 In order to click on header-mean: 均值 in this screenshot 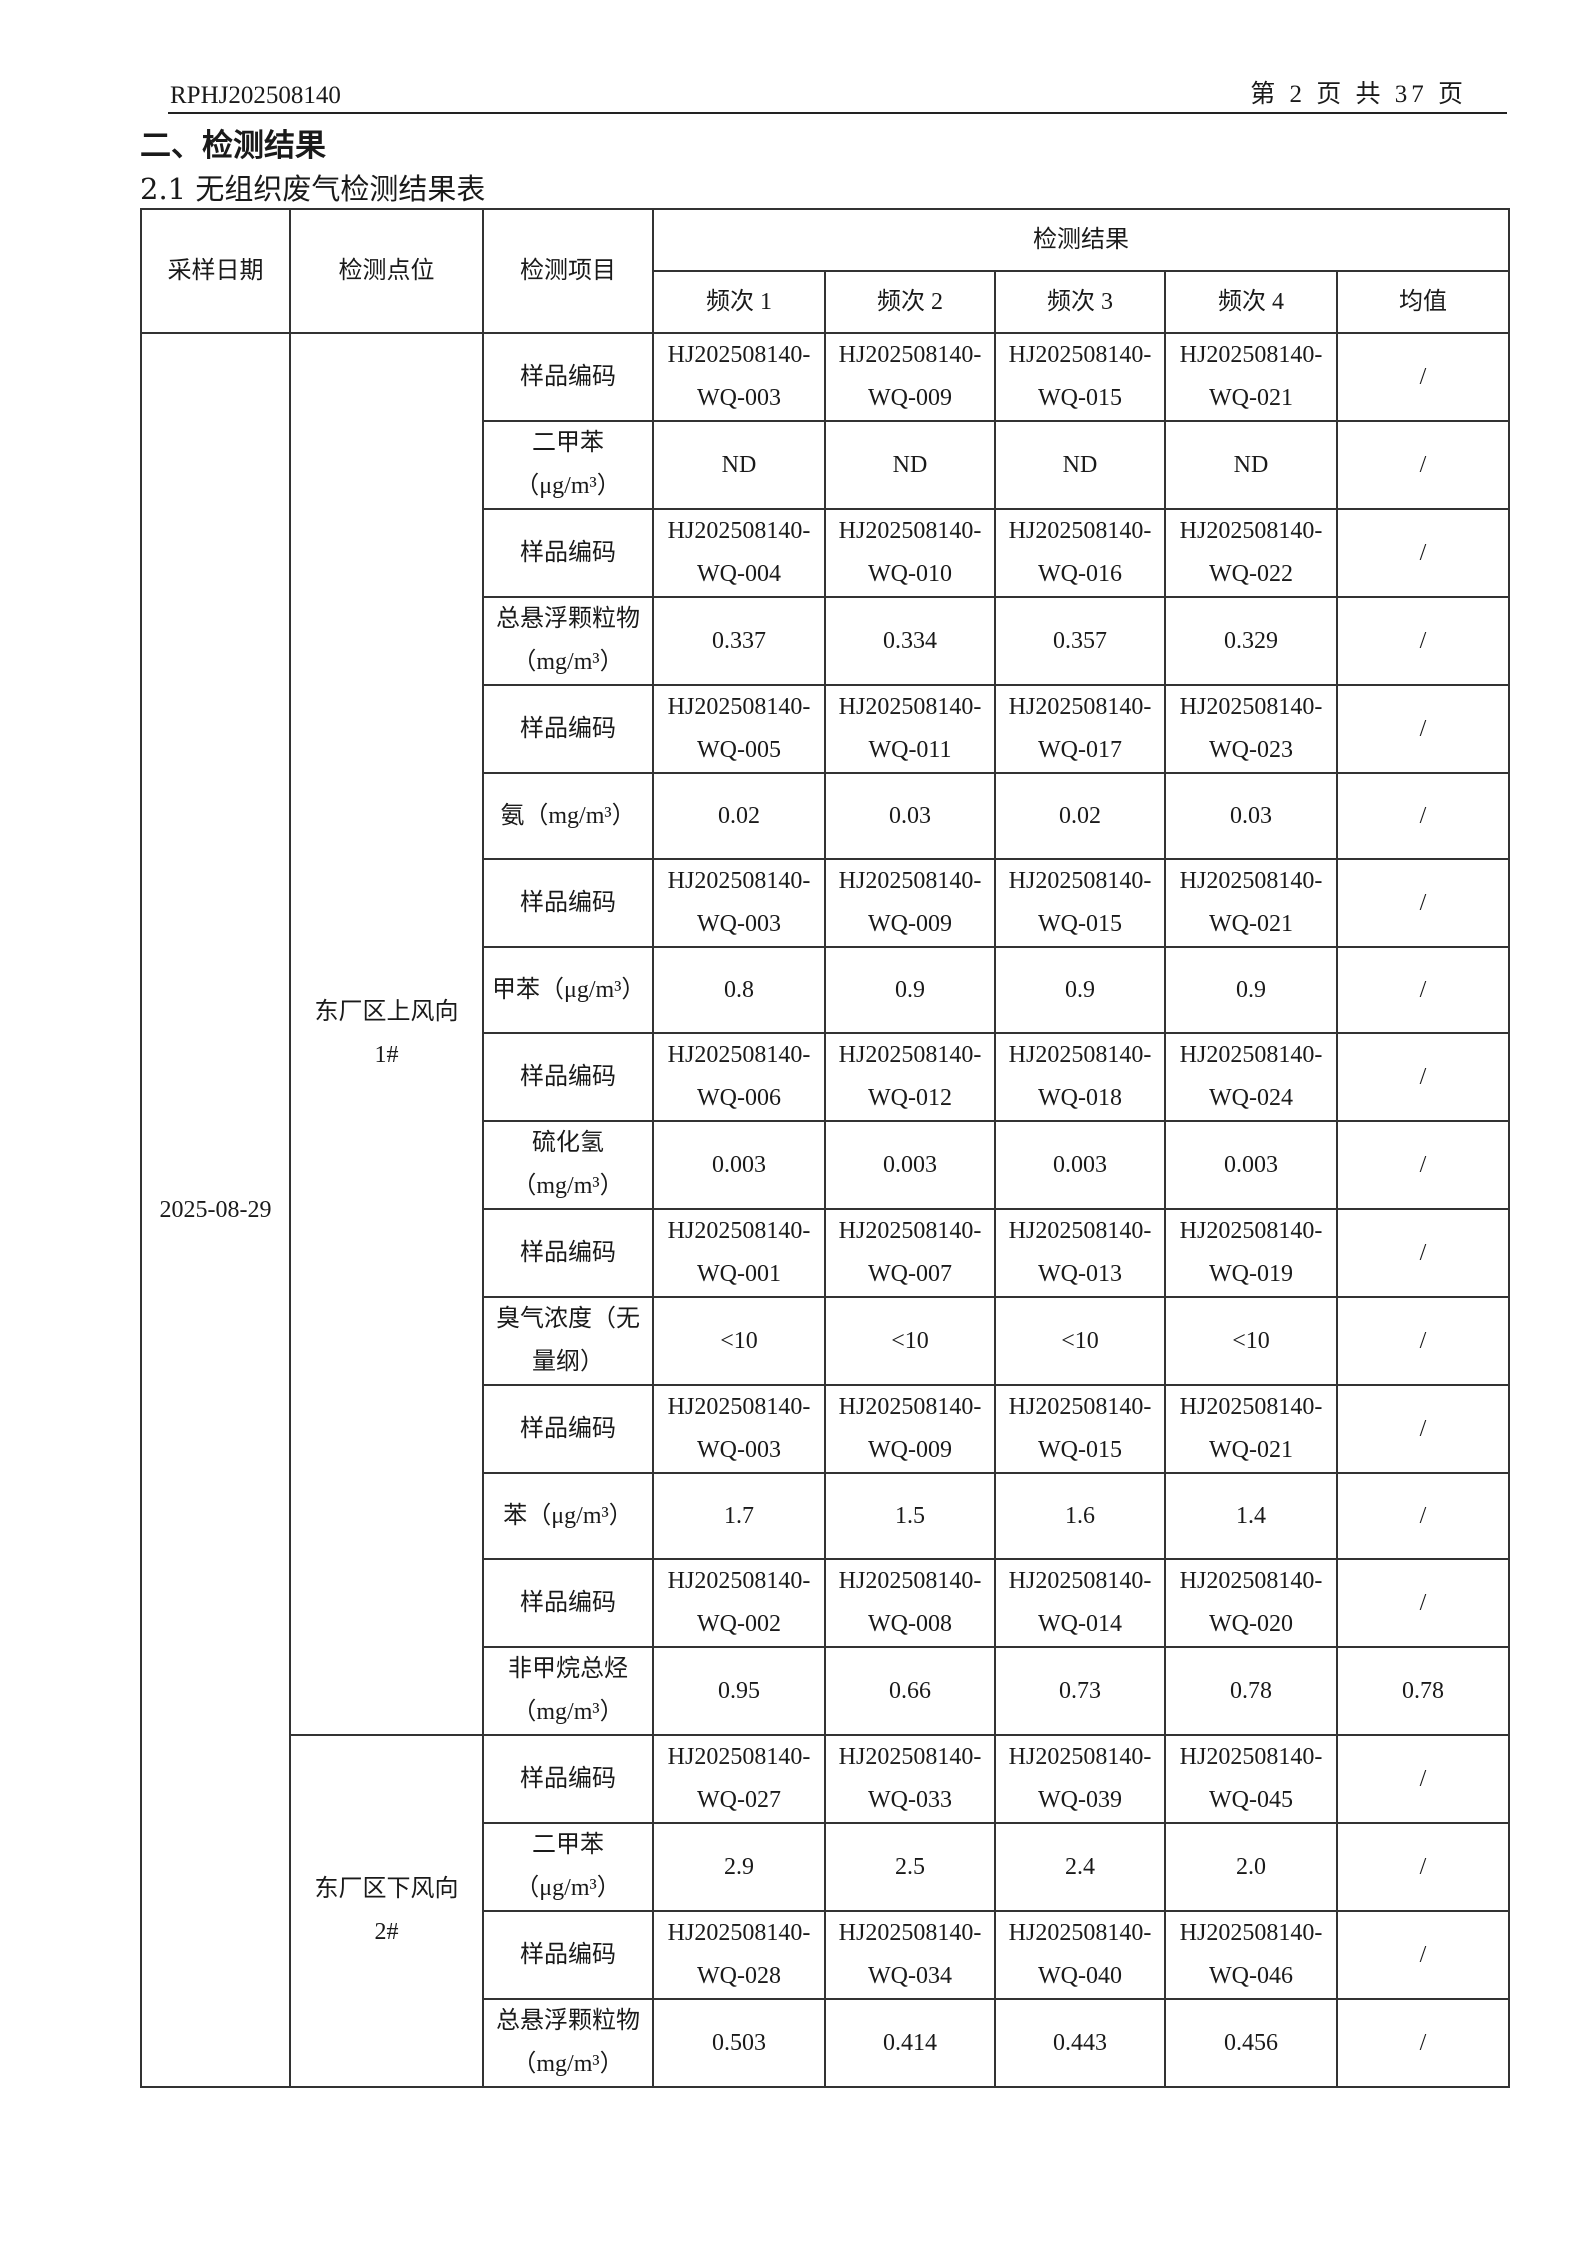, I will do `click(1423, 302)`.